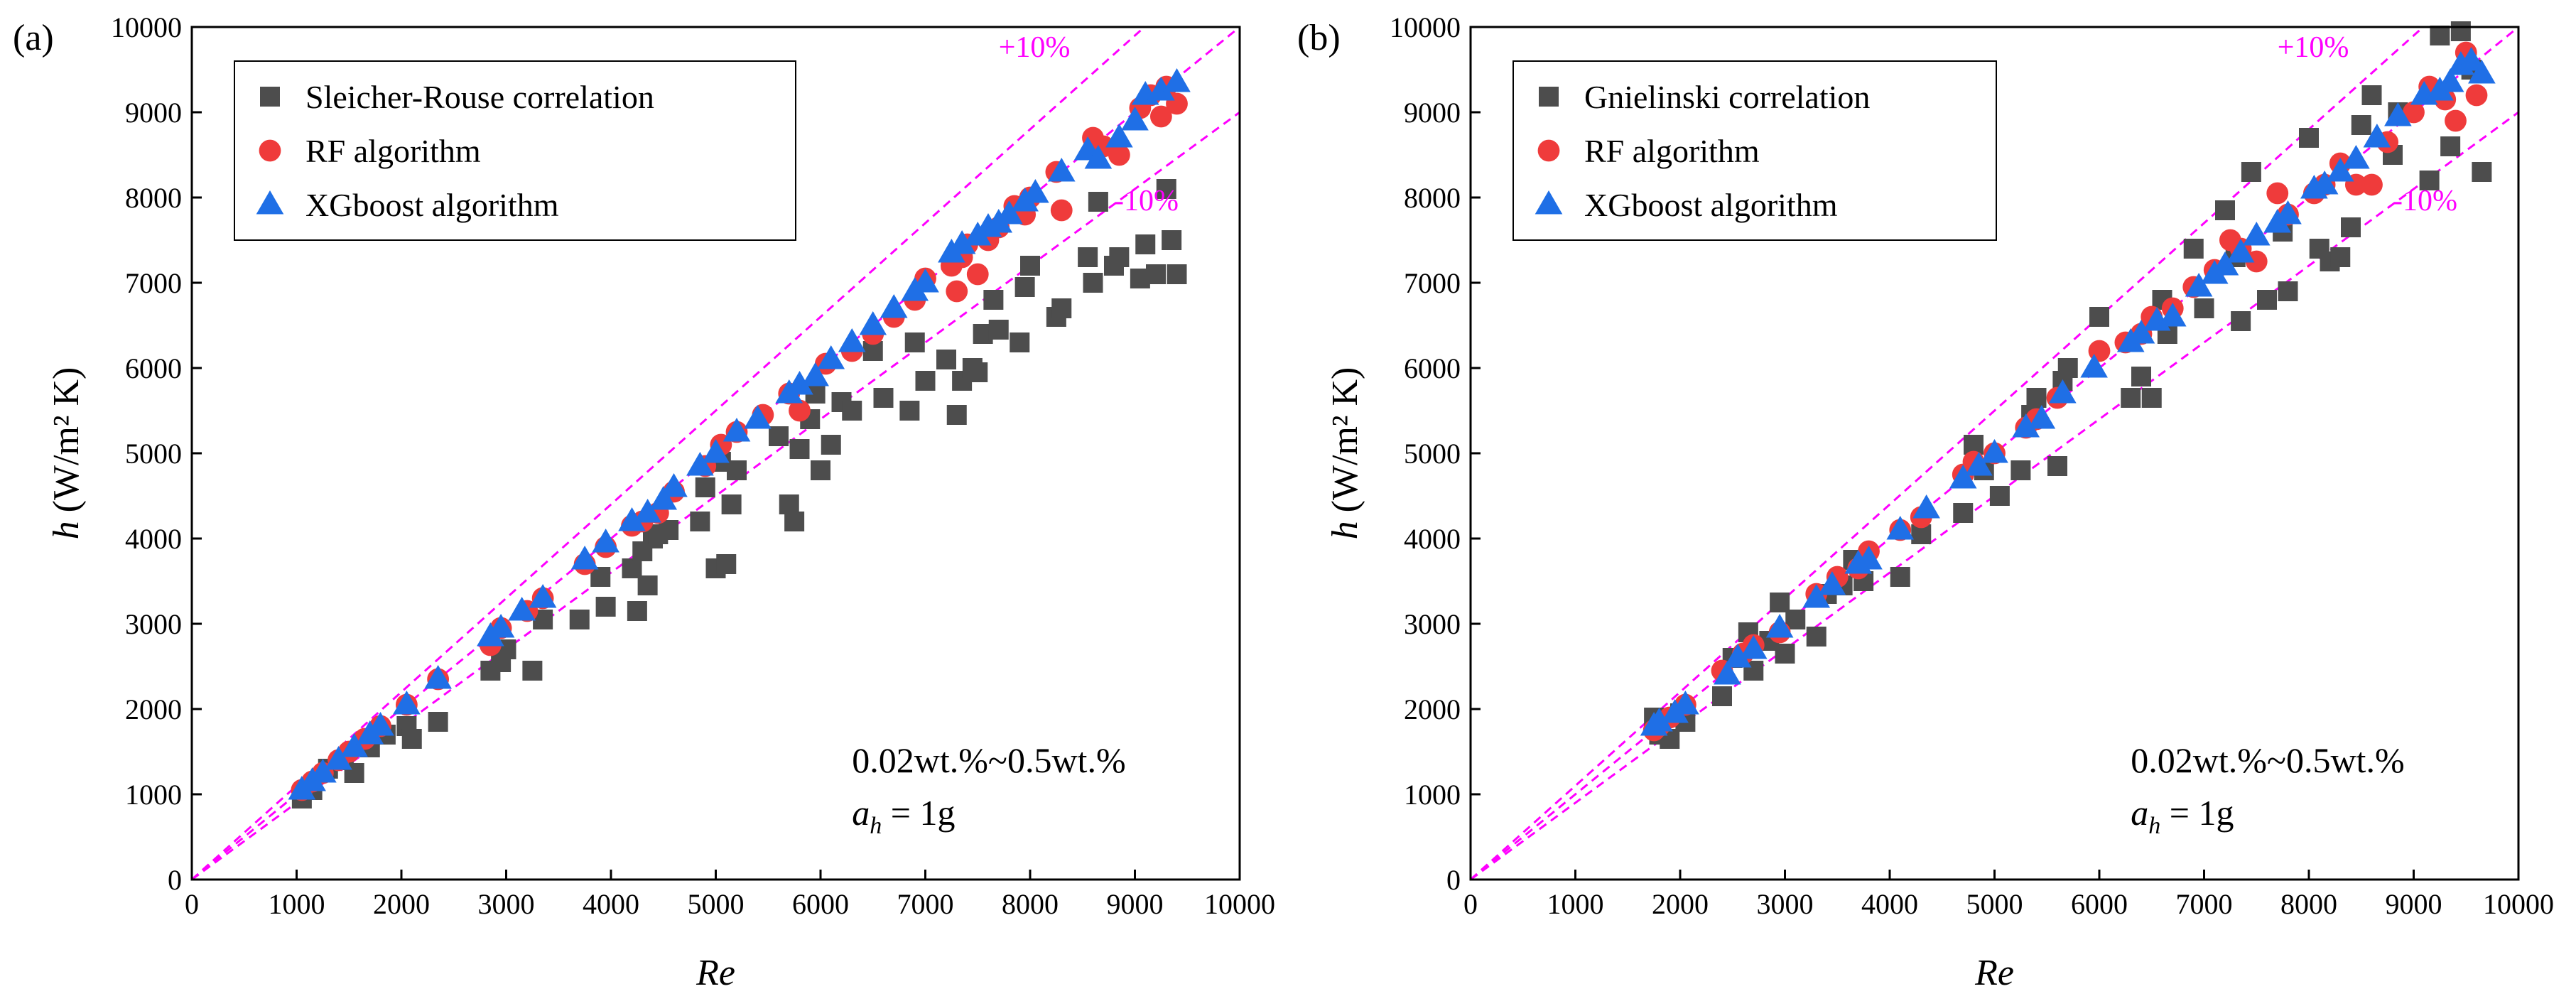 This screenshot has width=2576, height=1006. I want to click on legend-label: Sleicher-Rouse correlation, so click(479, 97).